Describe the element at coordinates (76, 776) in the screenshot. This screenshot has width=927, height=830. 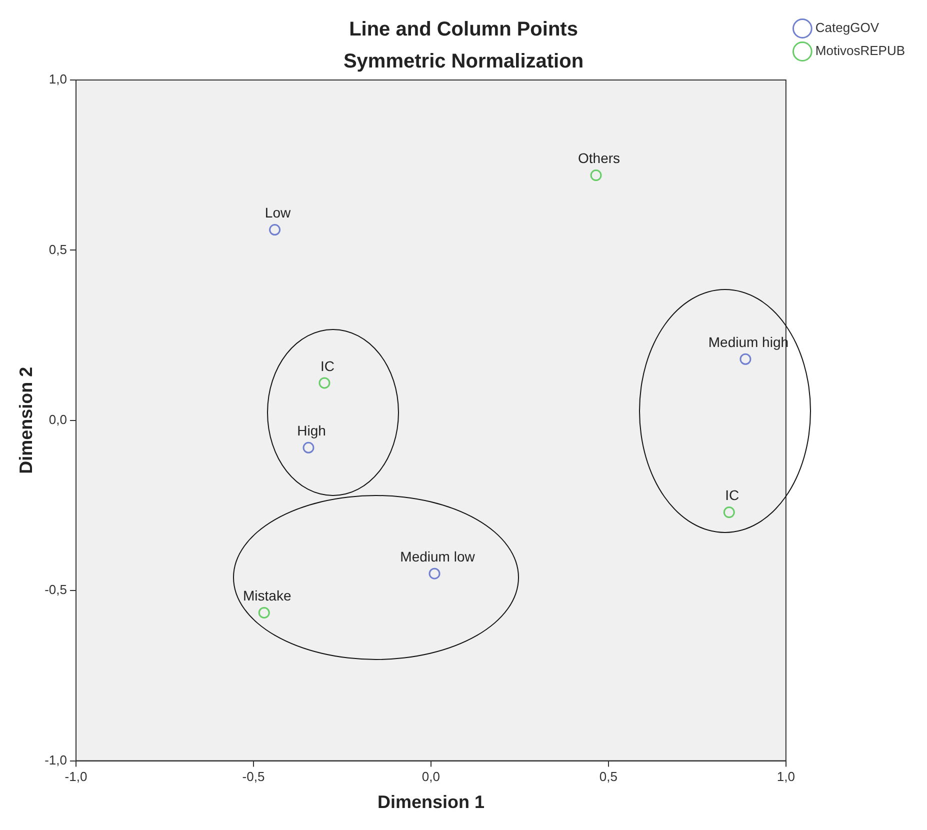
I see `x-tick-label: -1,0` at that location.